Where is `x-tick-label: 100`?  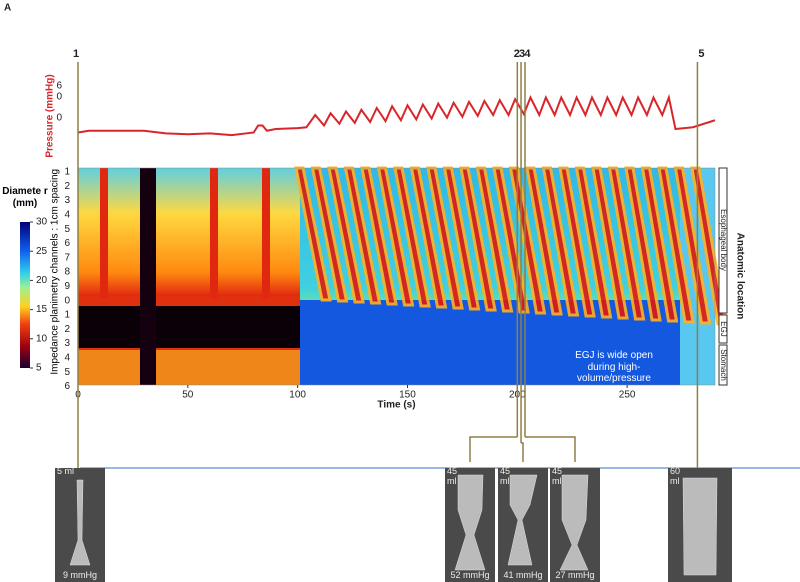
x-tick-label: 100 is located at coordinates (297, 395).